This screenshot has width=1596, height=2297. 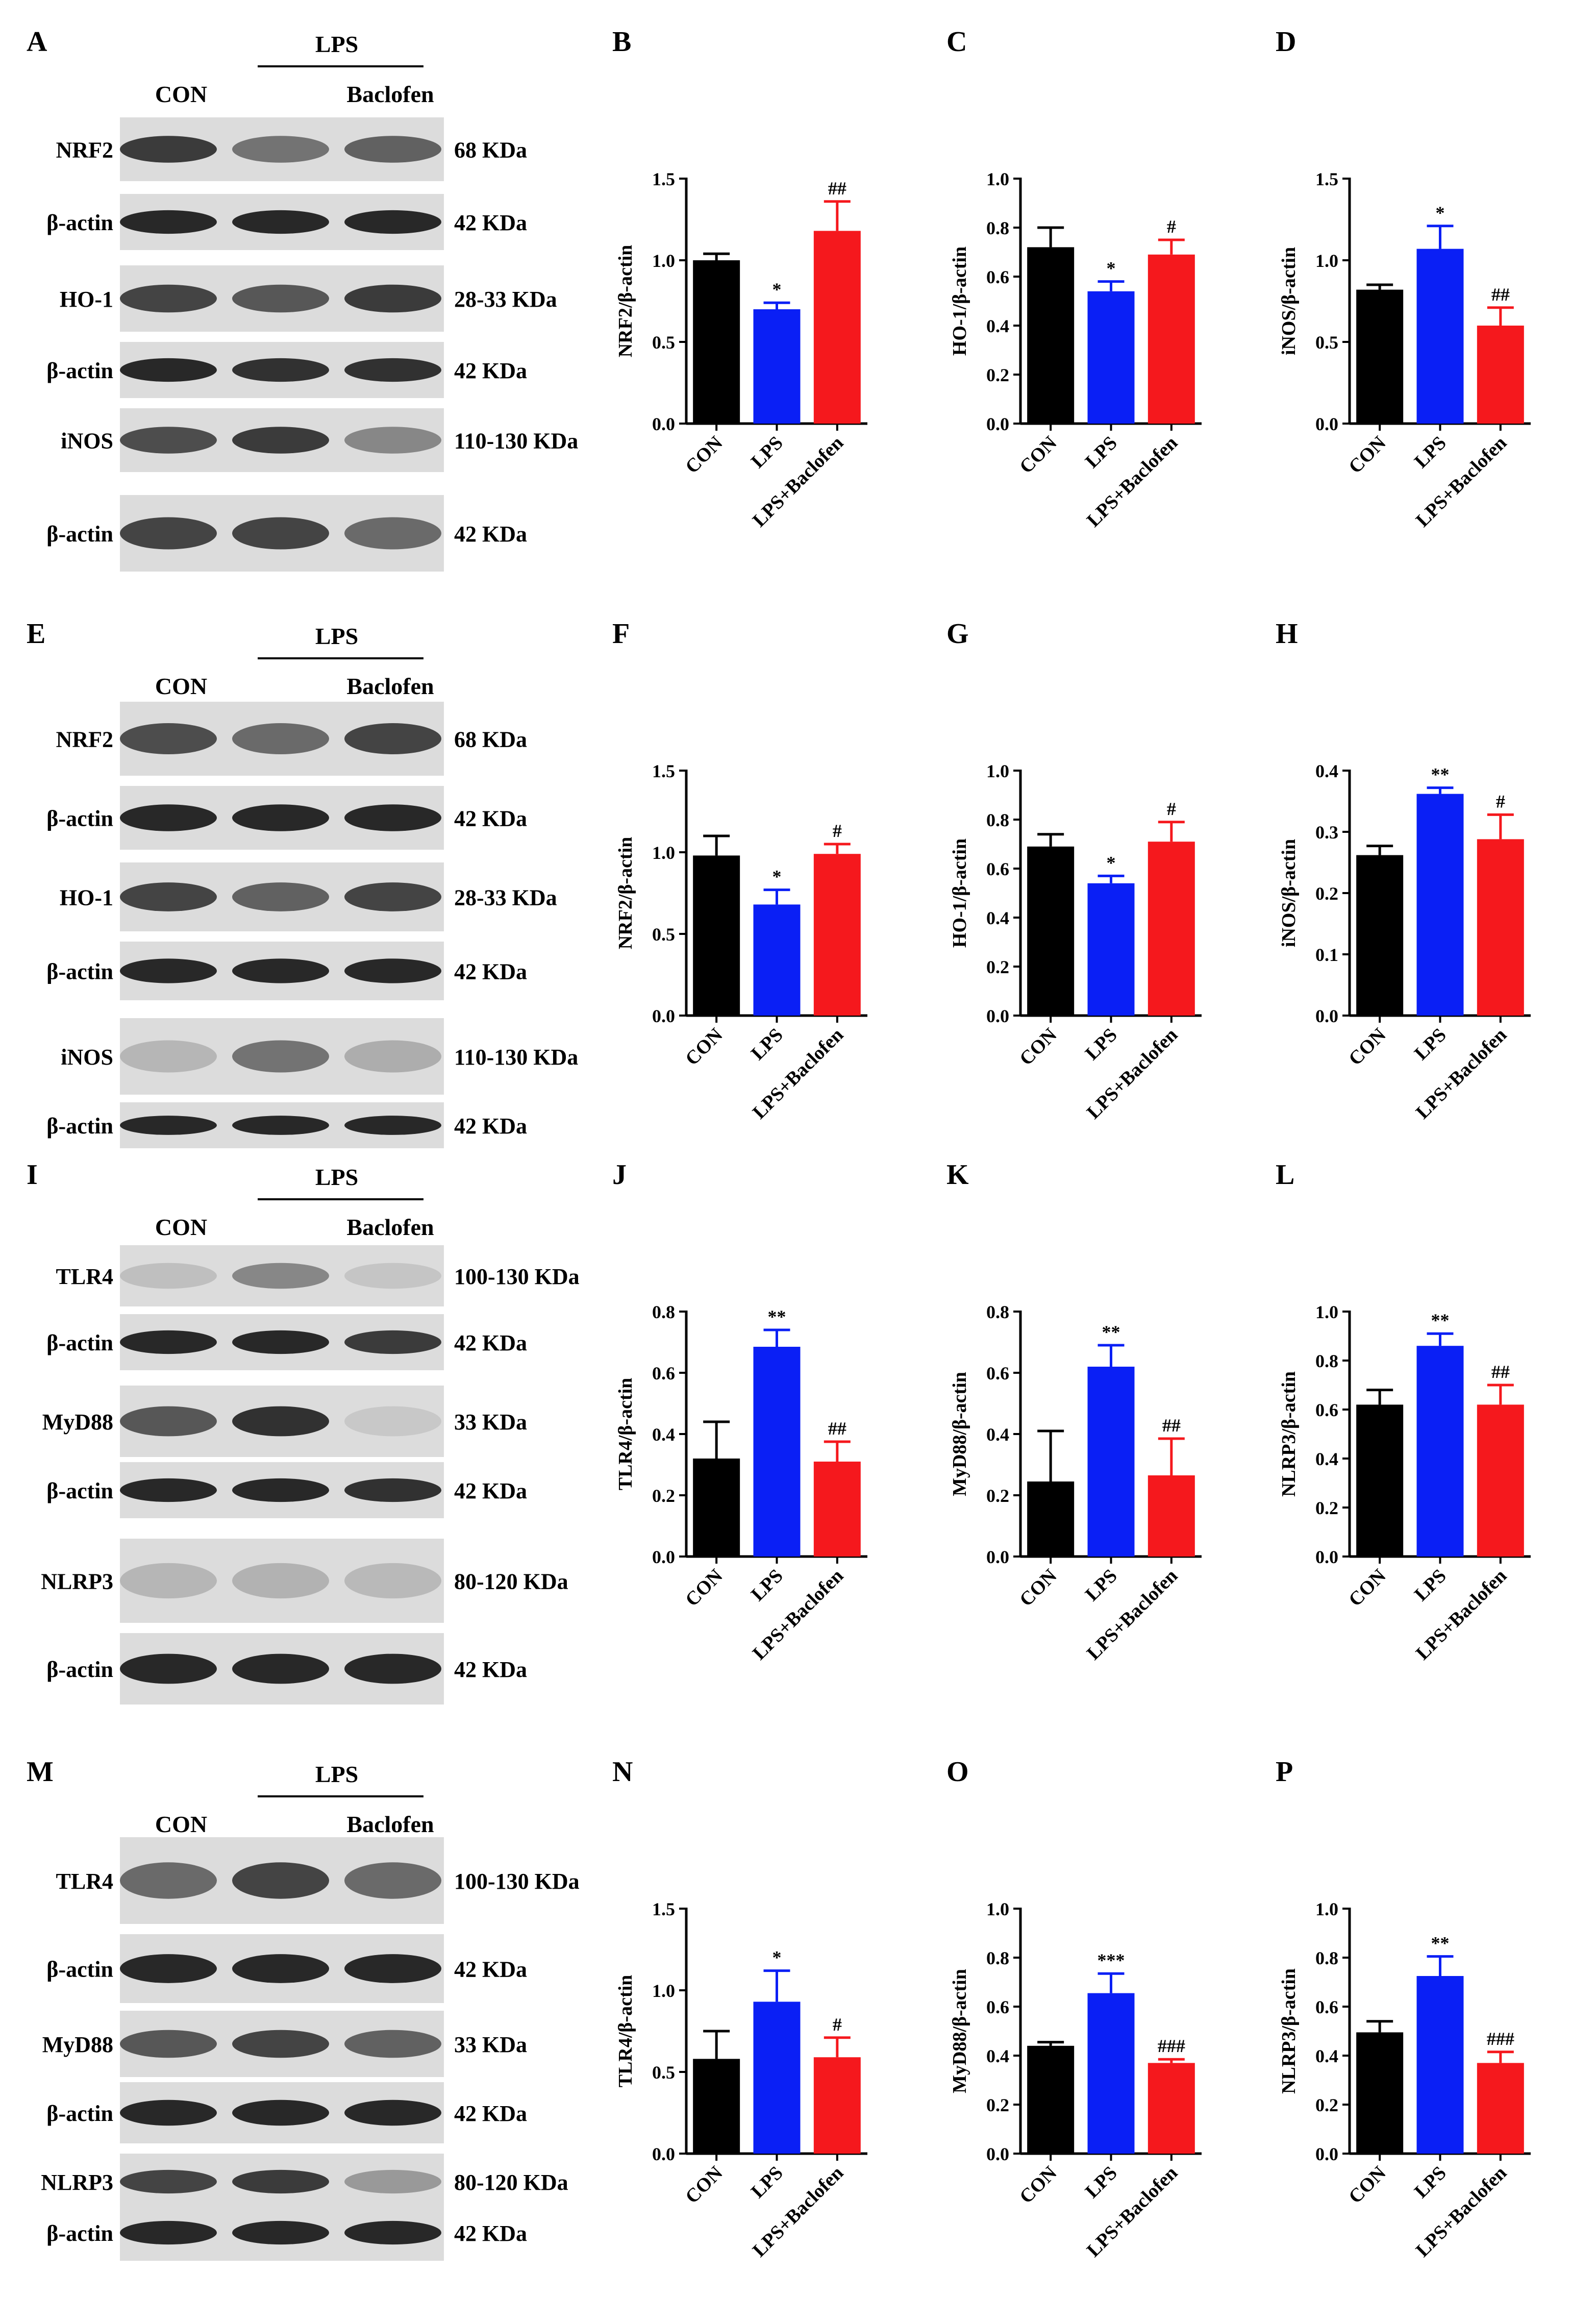 I want to click on y-axis-label: iNOS/β-actin, so click(x=1289, y=893).